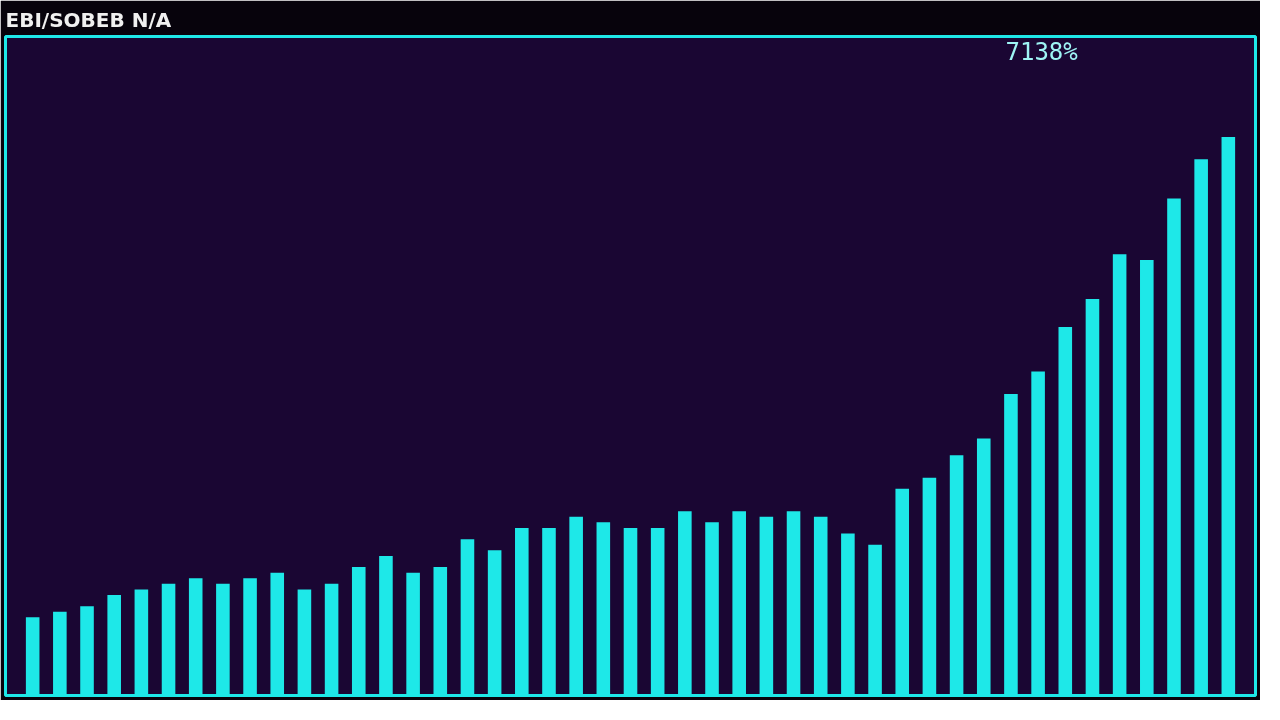 The width and height of the screenshot is (1280, 720). I want to click on text: 7138%, so click(1042, 51).